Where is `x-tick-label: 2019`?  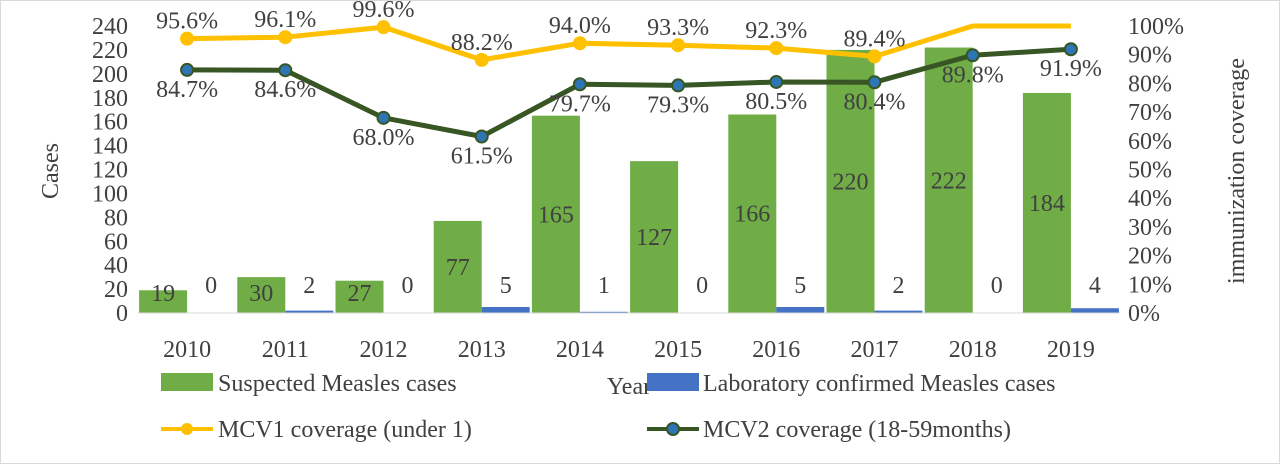 x-tick-label: 2019 is located at coordinates (1071, 350).